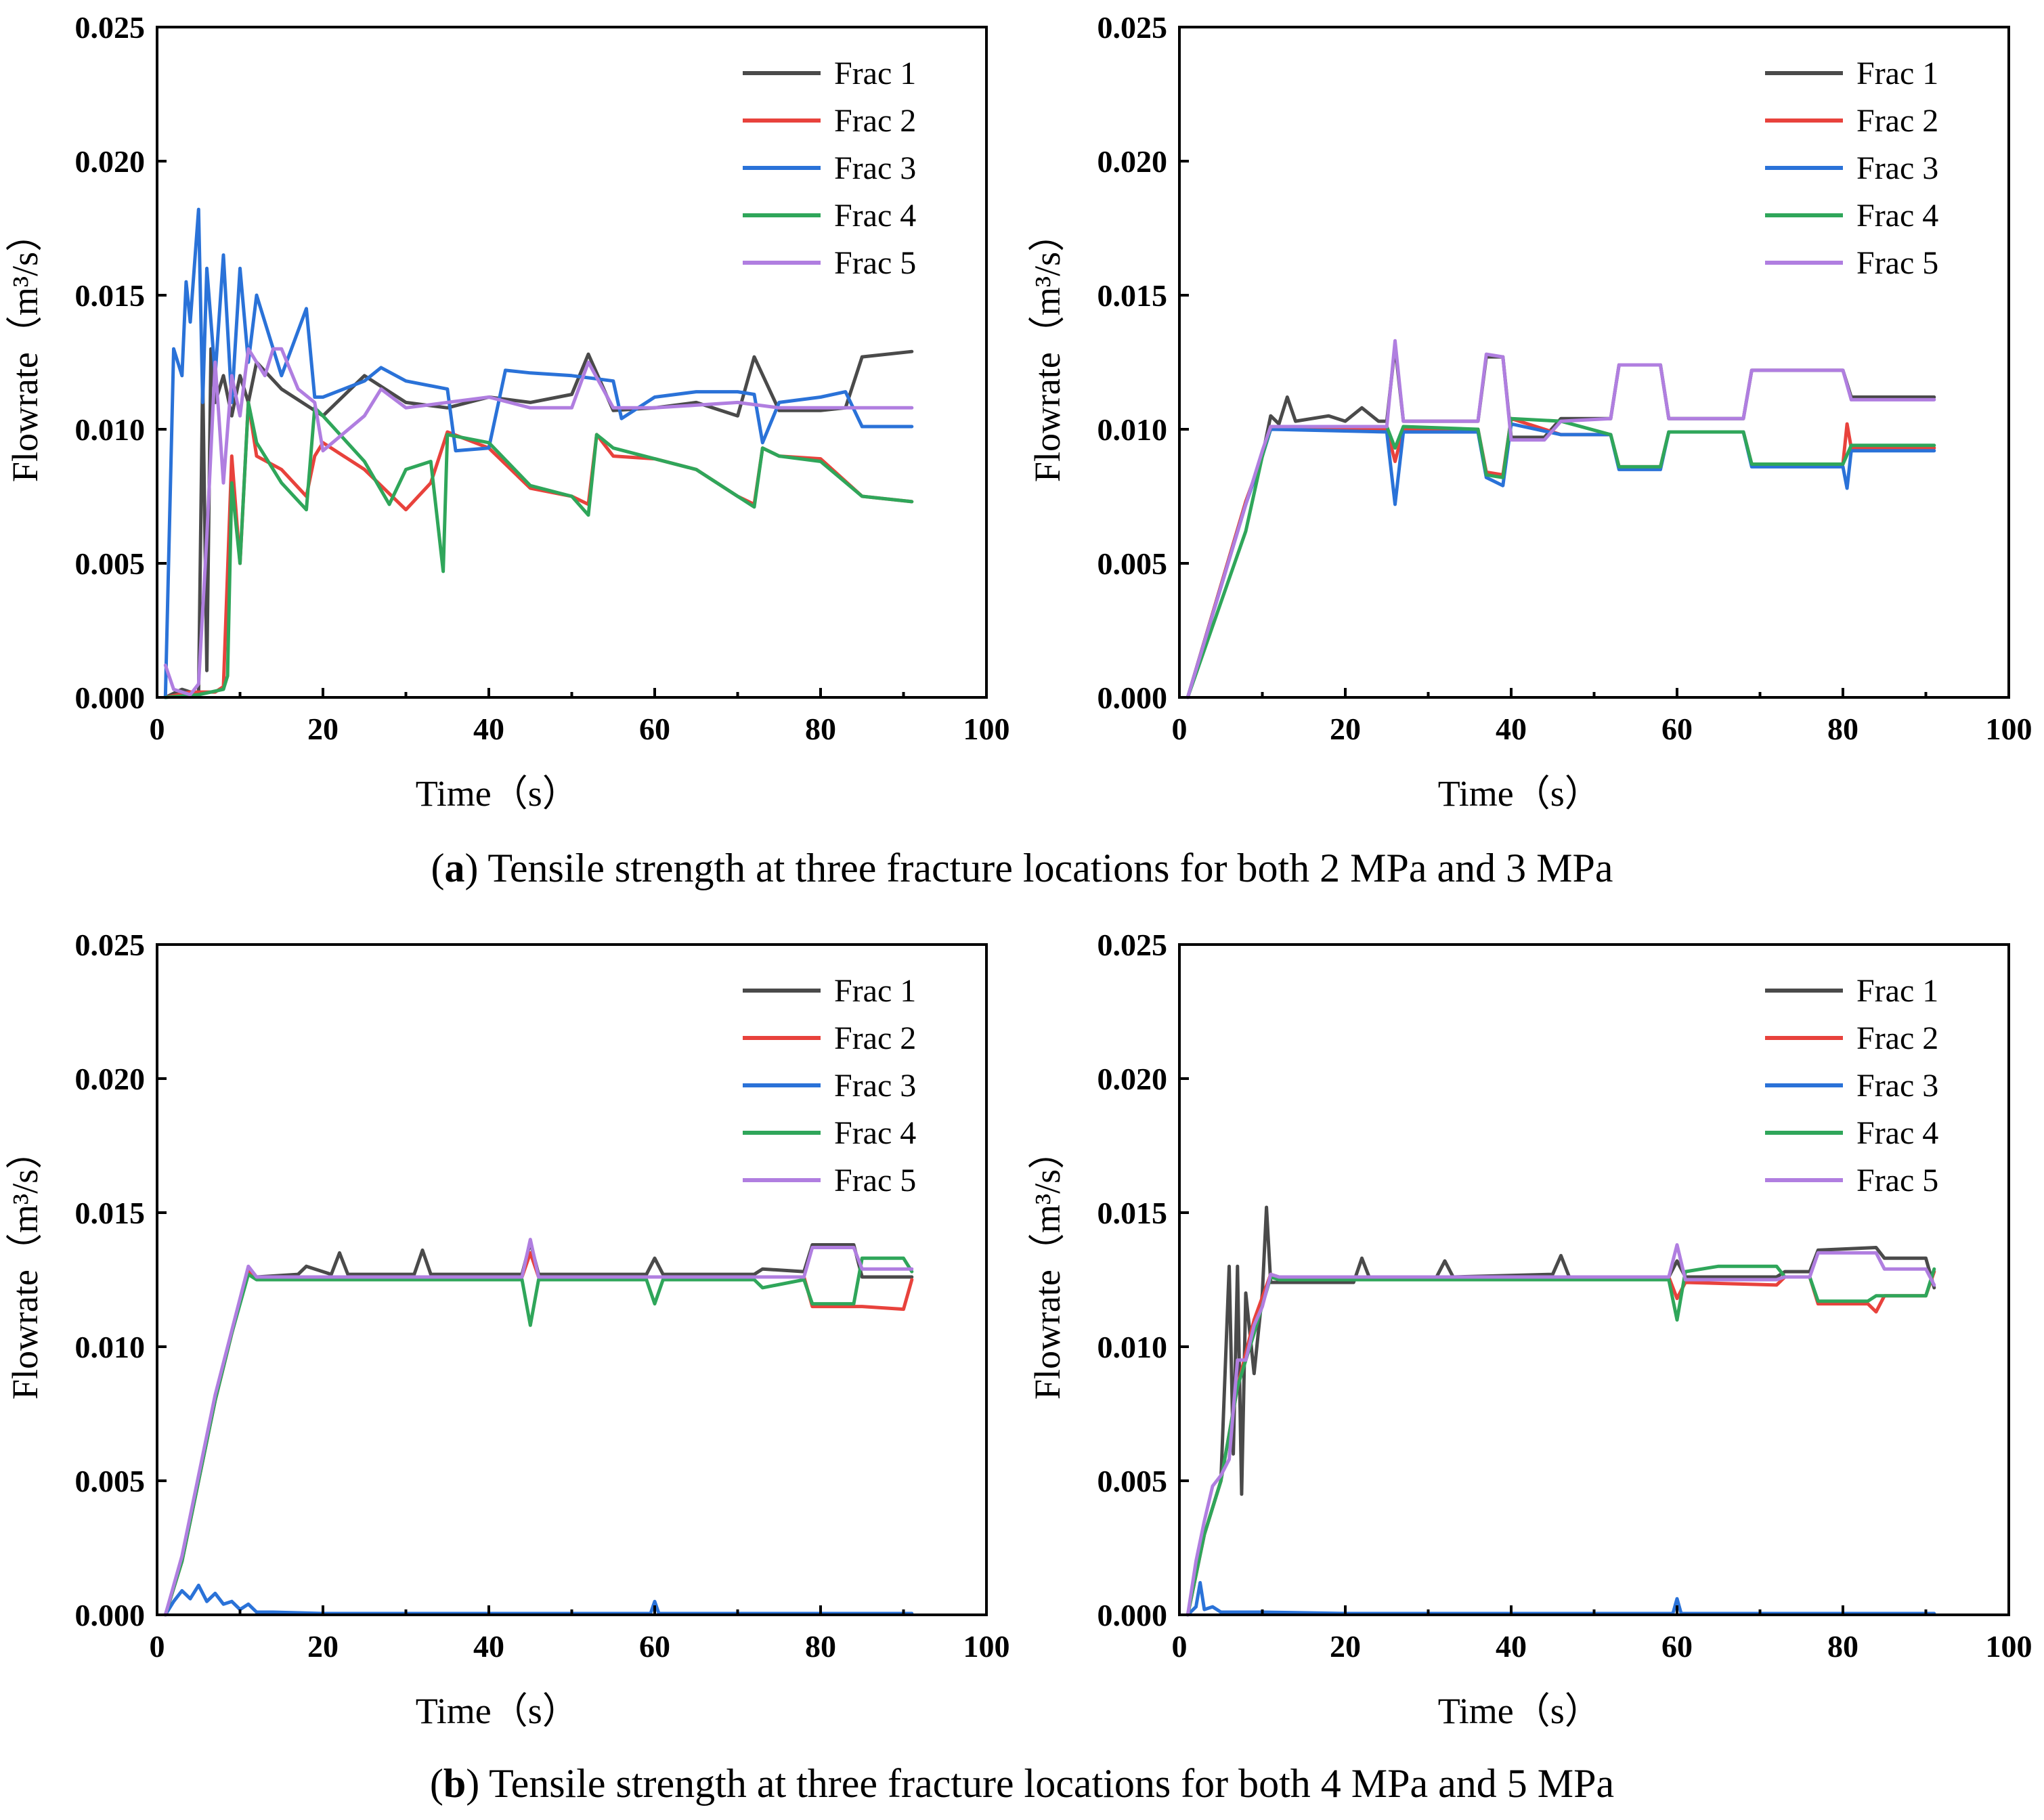 The image size is (2044, 1820). What do you see at coordinates (436, 1783) in the screenshot?
I see `caption-b-open: (` at bounding box center [436, 1783].